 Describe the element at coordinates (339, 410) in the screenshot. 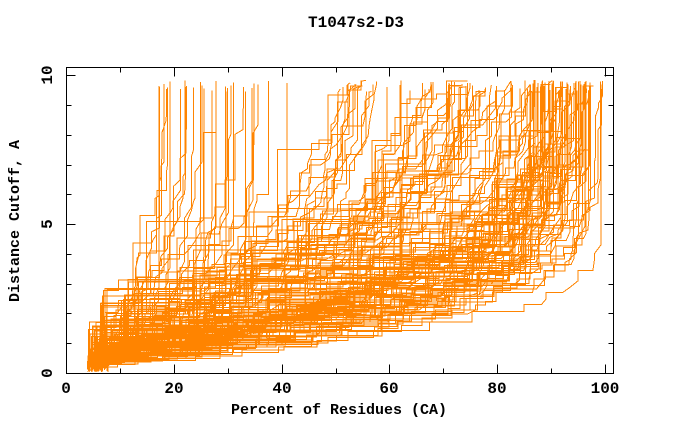

I see `x-axis-label: Percent of Residues (CA)` at that location.